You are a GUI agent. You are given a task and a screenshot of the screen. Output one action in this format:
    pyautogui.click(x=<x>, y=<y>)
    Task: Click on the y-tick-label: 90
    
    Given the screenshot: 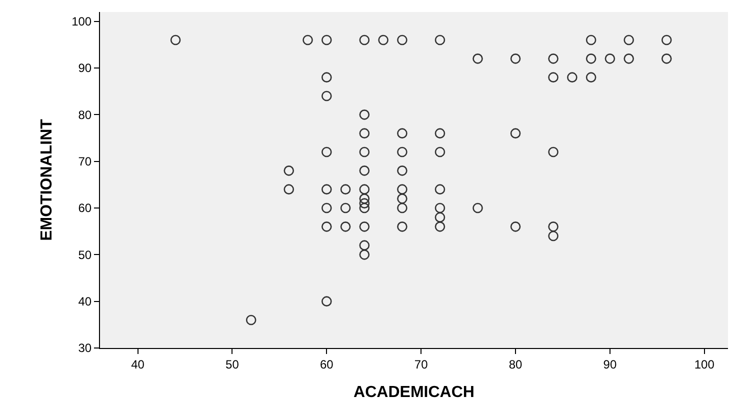 What is the action you would take?
    pyautogui.click(x=85, y=68)
    